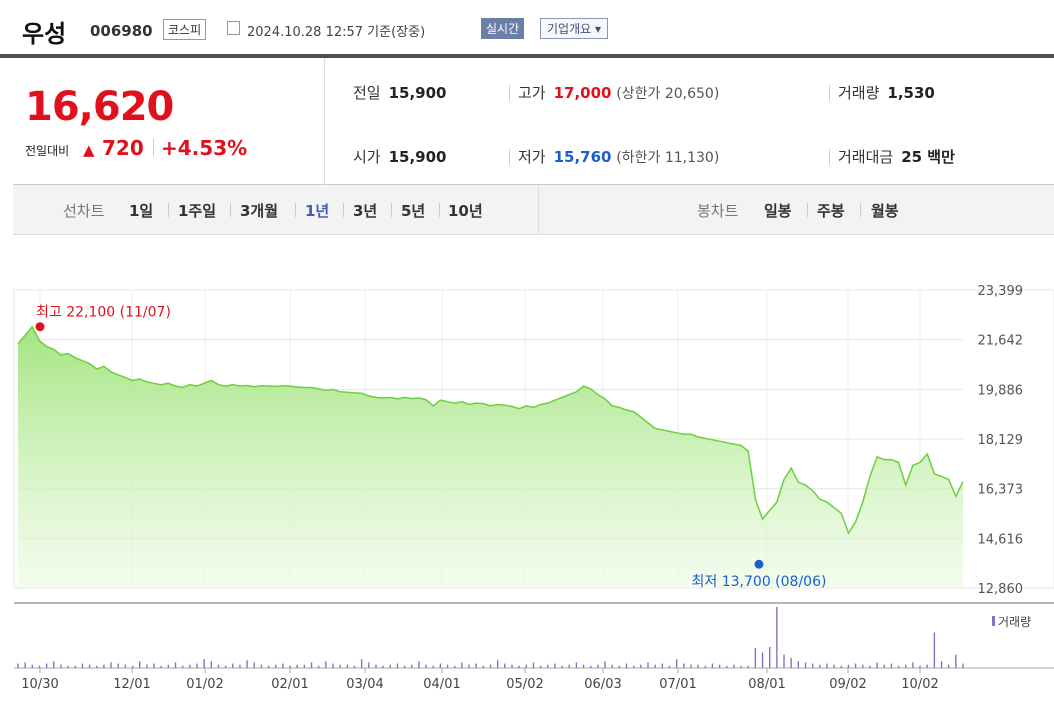 This screenshot has width=1054, height=709. I want to click on y-tick-label: 16,373, so click(1001, 490).